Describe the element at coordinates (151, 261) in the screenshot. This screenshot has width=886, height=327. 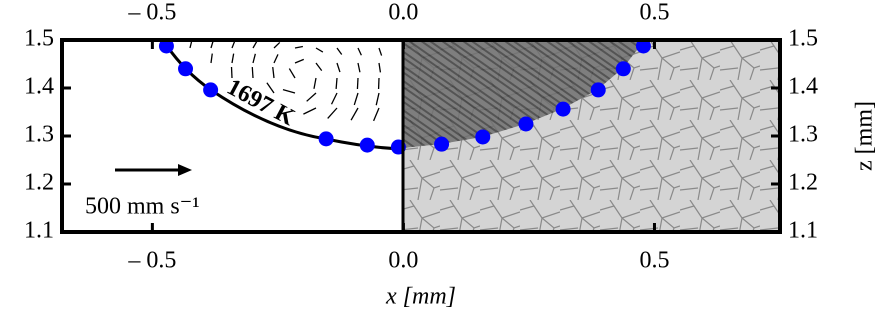
I see `x-tick-label: – 0.5` at that location.